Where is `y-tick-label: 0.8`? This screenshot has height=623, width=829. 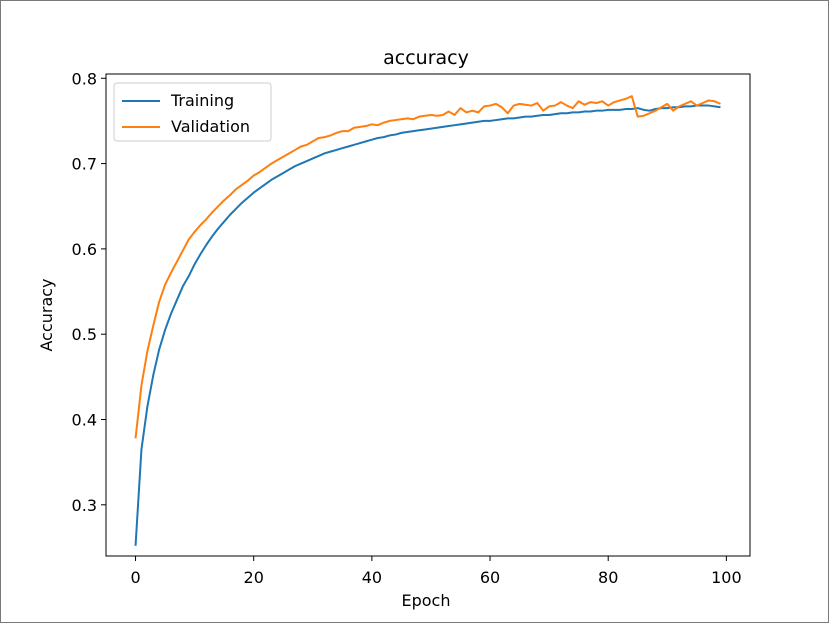 y-tick-label: 0.8 is located at coordinates (84, 78).